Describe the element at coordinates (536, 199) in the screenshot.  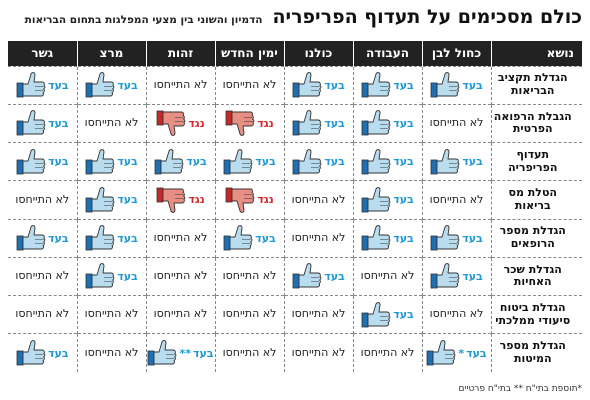
I see `topic-cell: הטלת מס בריאות` at that location.